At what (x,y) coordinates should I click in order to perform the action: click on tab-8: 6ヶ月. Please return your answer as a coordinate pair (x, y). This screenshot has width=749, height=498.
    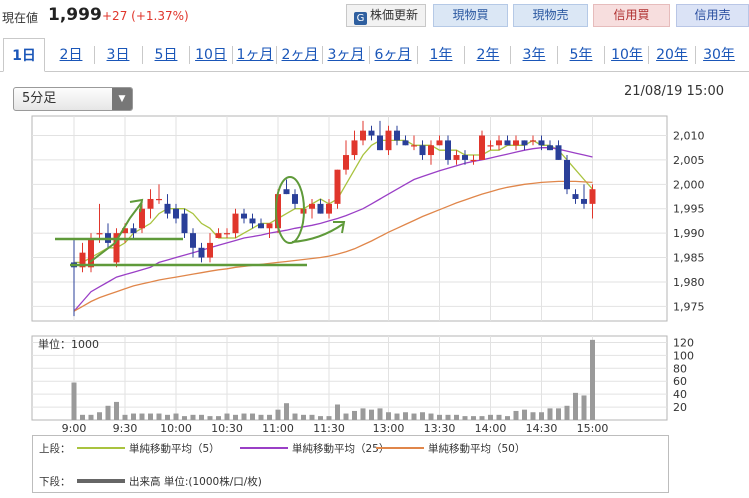
    Looking at the image, I should click on (393, 55).